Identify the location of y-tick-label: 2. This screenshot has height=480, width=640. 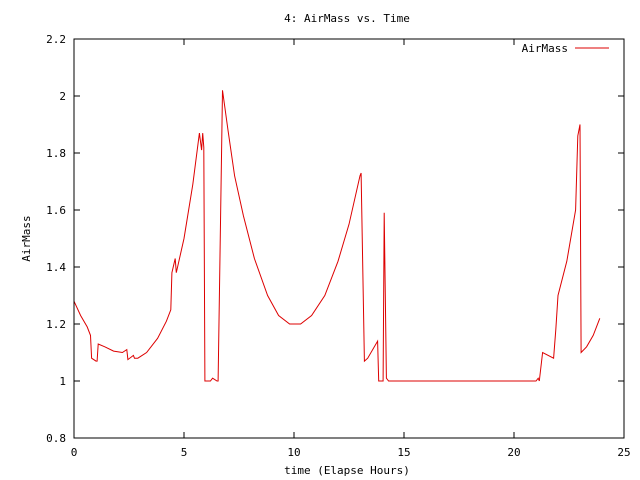
(62, 96).